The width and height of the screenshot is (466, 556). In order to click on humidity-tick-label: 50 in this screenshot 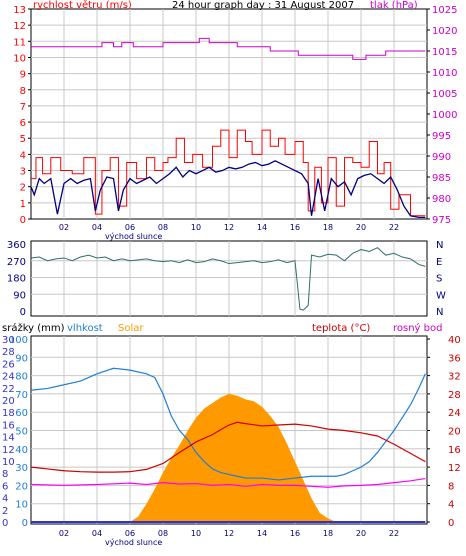, I will do `click(21, 432)`.